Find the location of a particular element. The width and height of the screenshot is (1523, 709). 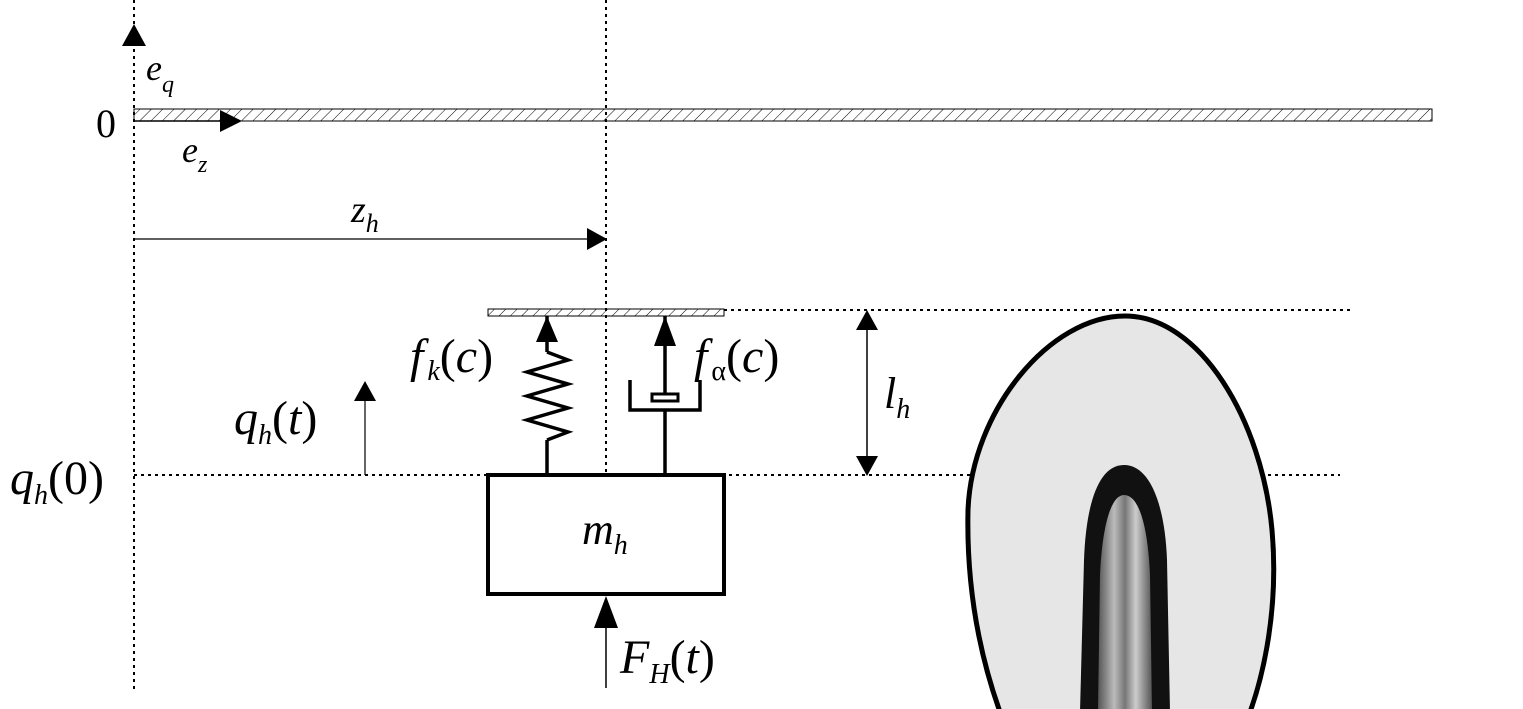

spring is located at coordinates (547, 395).